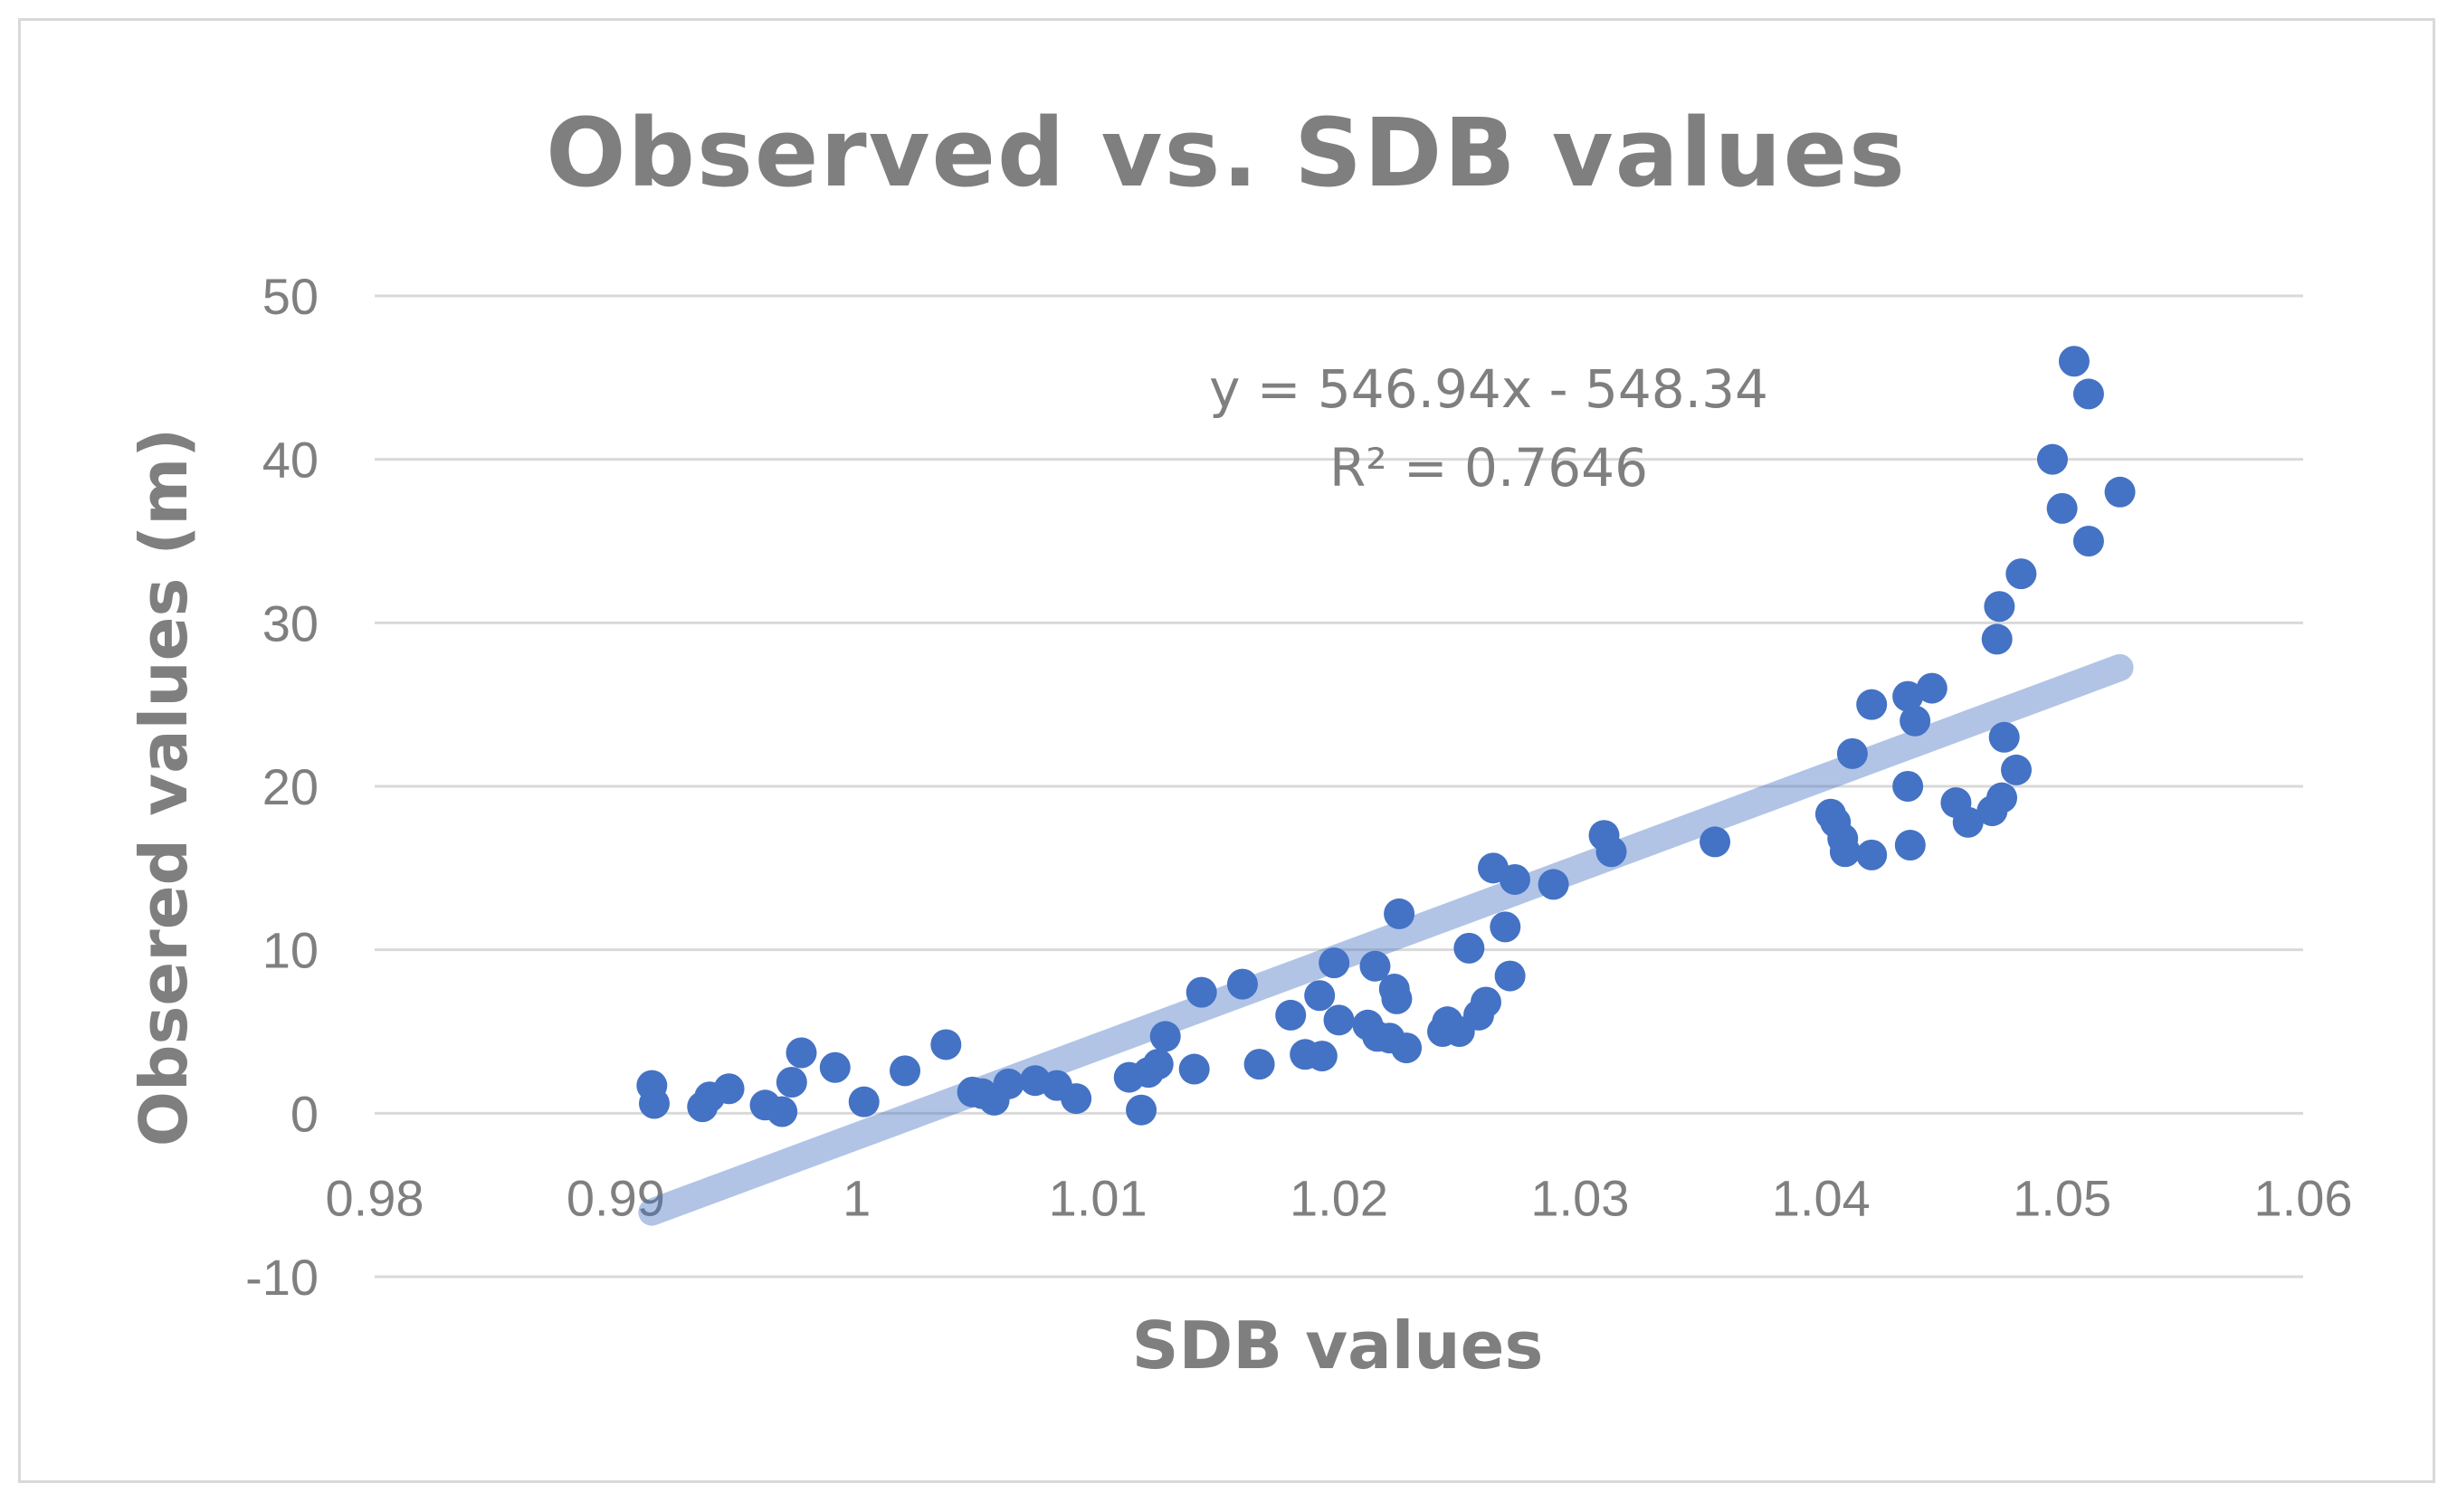  Describe the element at coordinates (375, 1198) in the screenshot. I see `x-tick-label: 0.98` at that location.